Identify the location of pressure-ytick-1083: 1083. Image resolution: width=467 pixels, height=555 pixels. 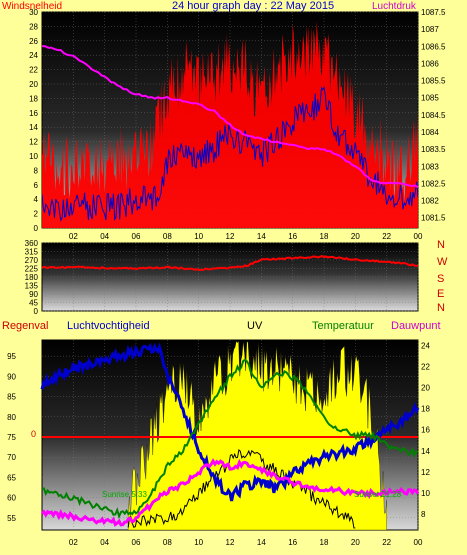
(430, 166).